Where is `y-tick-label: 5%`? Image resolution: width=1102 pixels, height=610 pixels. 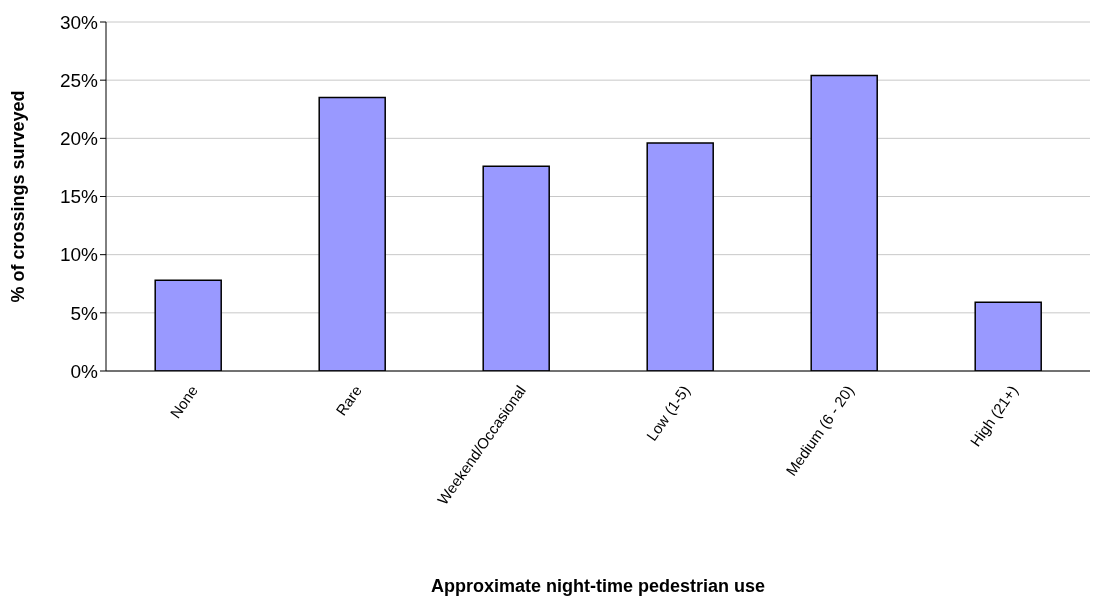 y-tick-label: 5% is located at coordinates (84, 313).